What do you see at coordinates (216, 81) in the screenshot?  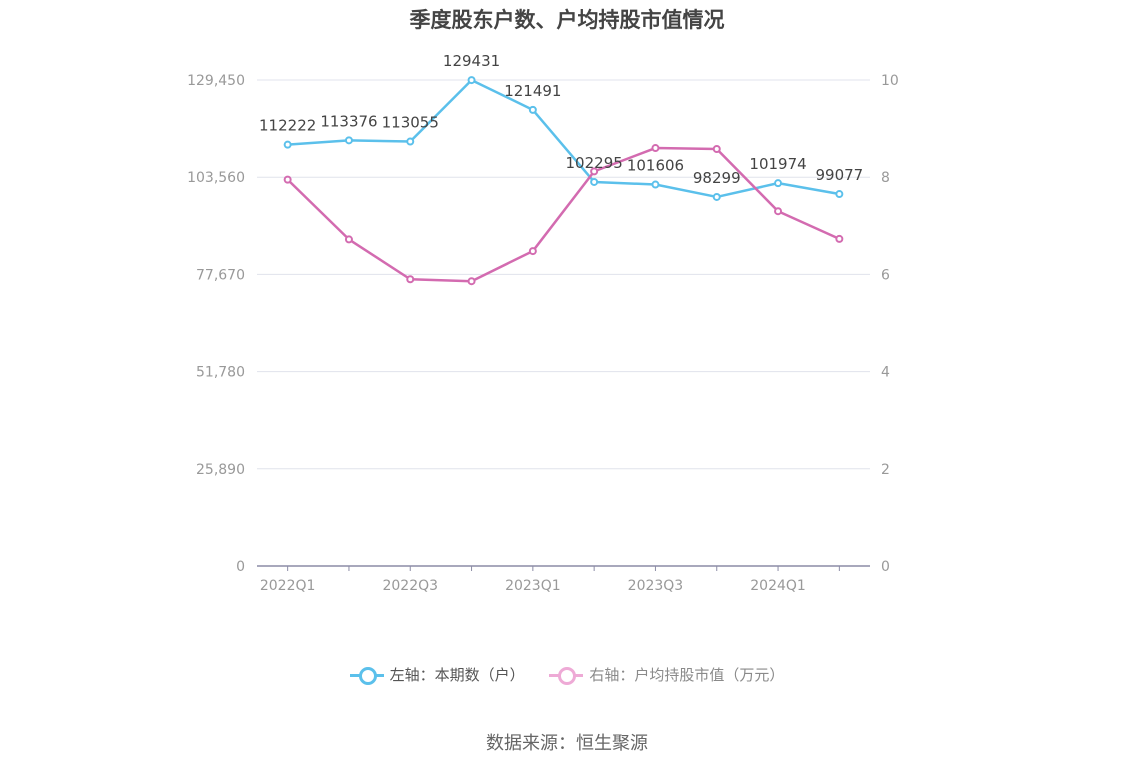 I see `left-axis-tick-label: 129,450` at bounding box center [216, 81].